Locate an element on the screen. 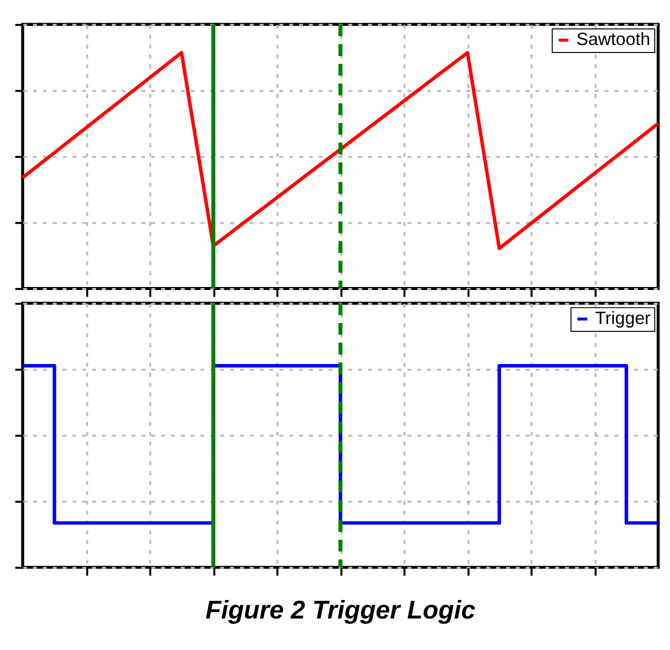 This screenshot has width=670, height=650. caption: Figure 2 Trigger Logic is located at coordinates (340, 610).